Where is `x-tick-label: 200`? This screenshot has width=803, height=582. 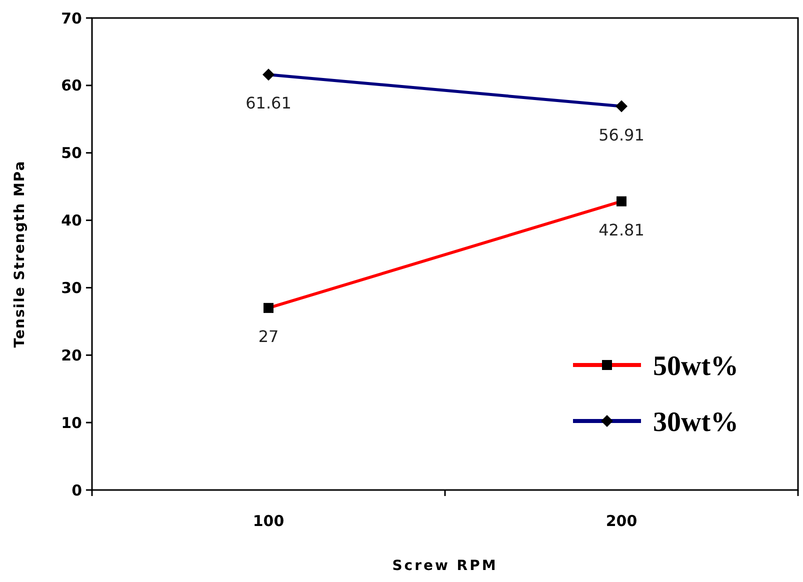 x-tick-label: 200 is located at coordinates (622, 521).